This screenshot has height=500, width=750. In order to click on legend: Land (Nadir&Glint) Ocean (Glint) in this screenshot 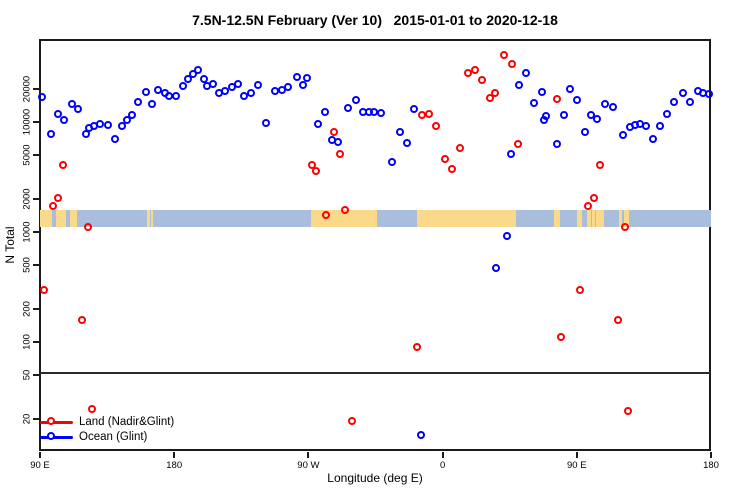, I will do `click(107, 429)`.